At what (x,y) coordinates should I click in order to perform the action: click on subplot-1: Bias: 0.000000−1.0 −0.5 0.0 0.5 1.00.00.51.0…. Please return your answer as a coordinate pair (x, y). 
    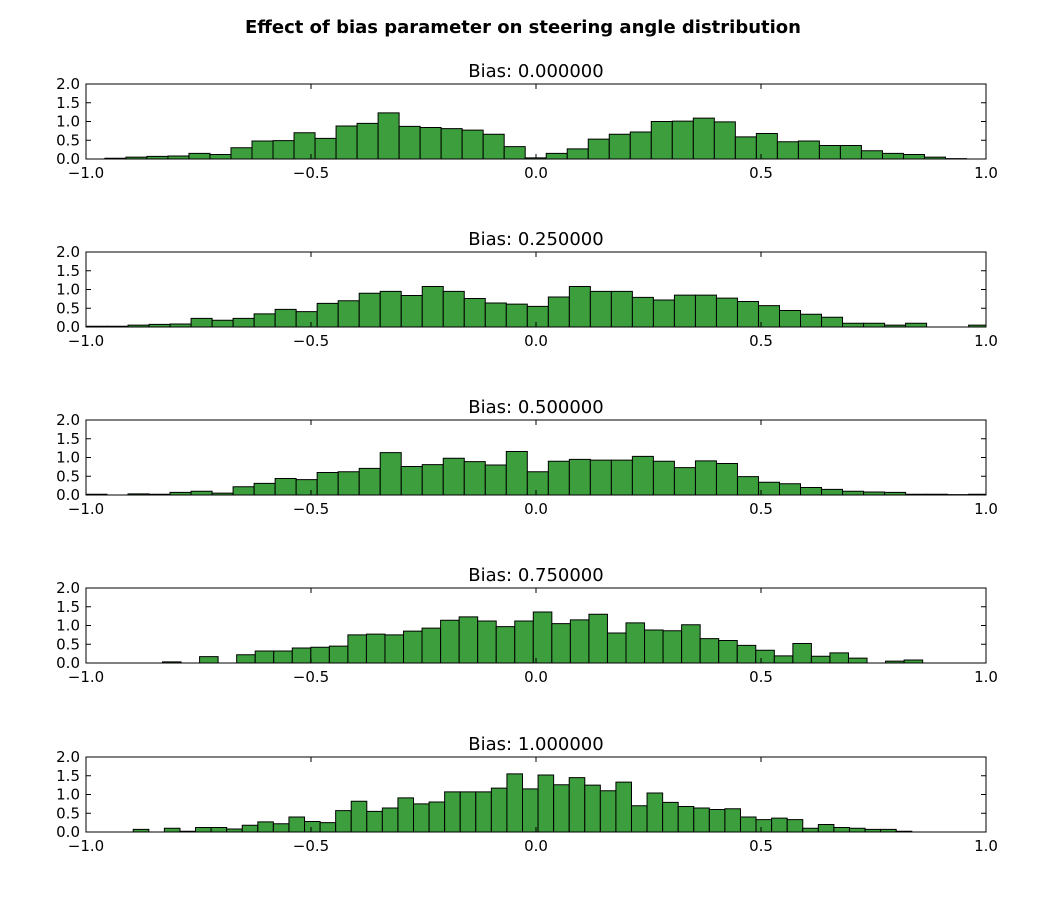
    Looking at the image, I should click on (527, 121).